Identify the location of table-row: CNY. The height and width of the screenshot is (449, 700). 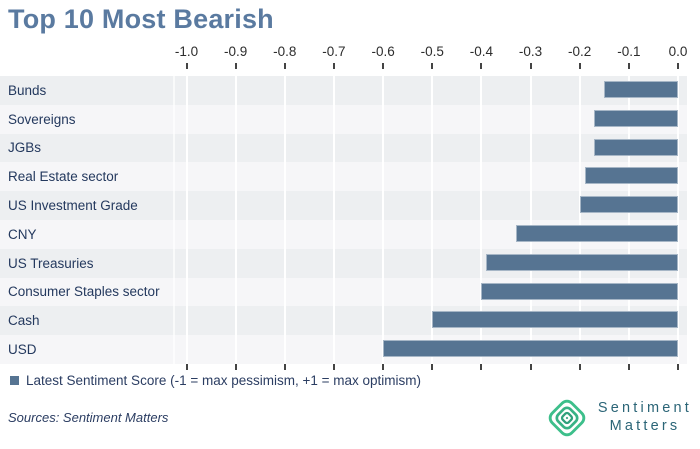
(343, 234).